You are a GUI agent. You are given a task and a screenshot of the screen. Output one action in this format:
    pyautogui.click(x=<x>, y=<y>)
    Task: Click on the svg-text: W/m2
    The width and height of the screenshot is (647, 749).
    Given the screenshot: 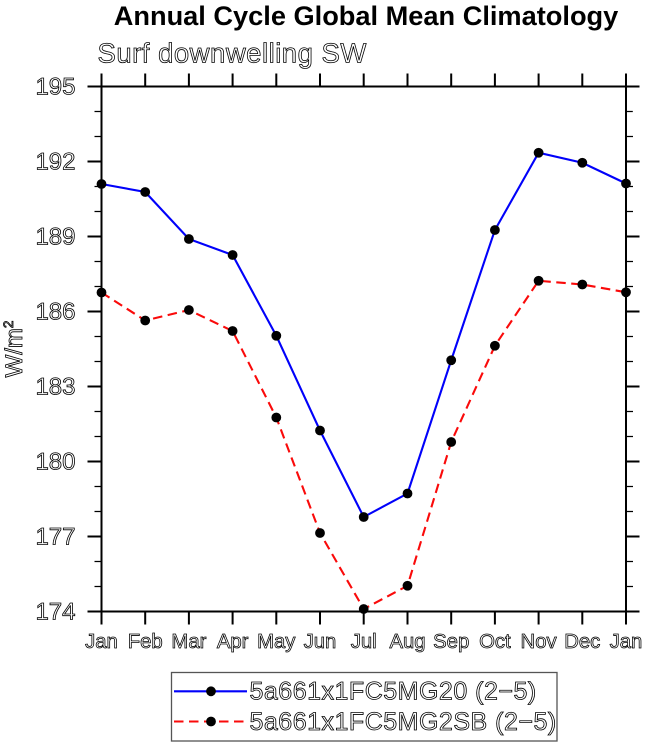 What is the action you would take?
    pyautogui.click(x=14, y=349)
    